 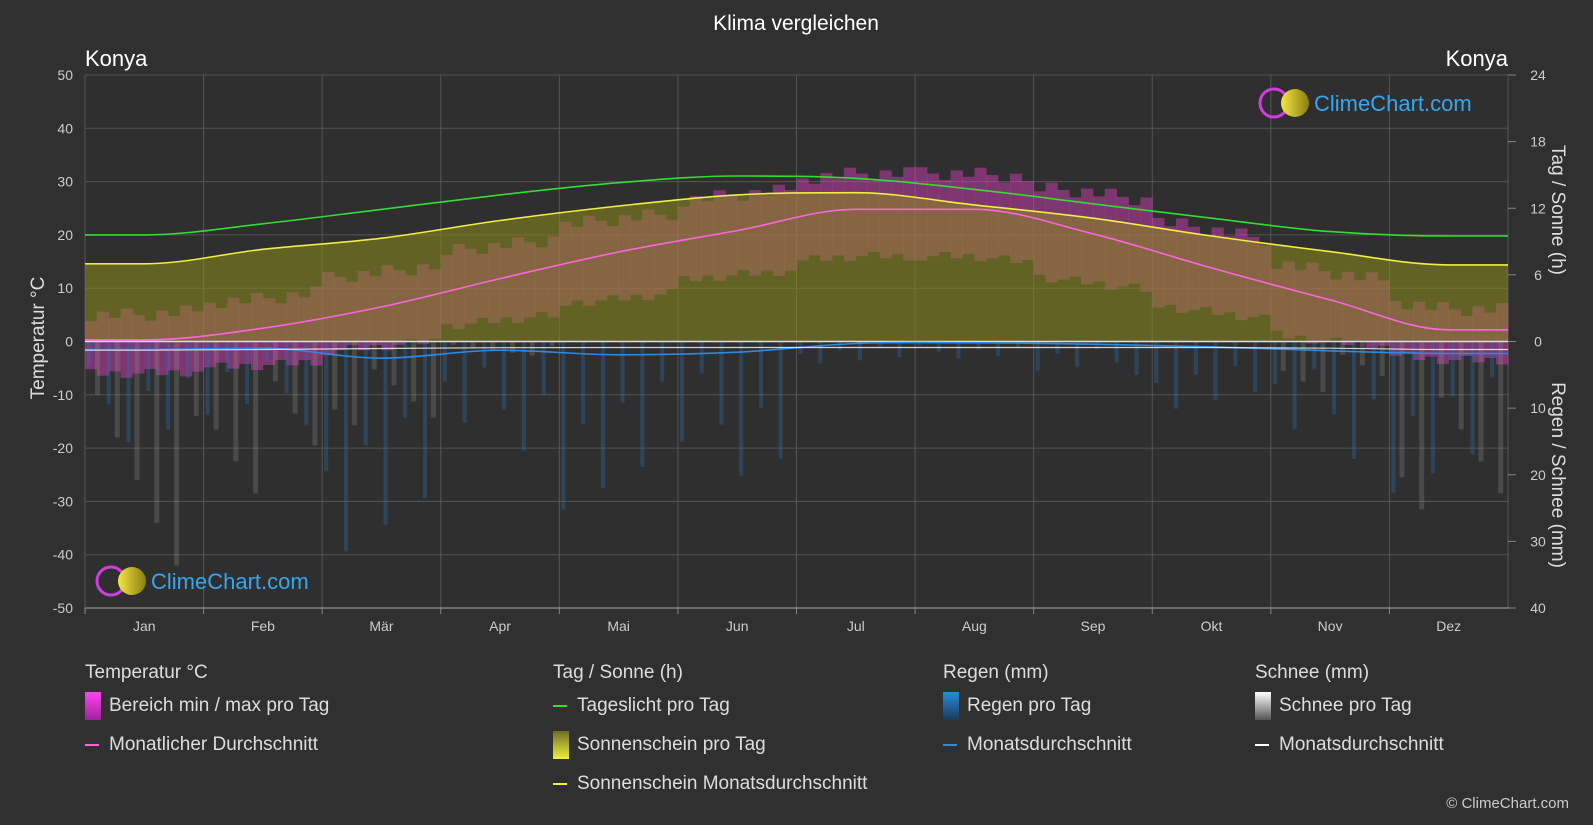 What do you see at coordinates (65, 128) in the screenshot?
I see `y-left-tick-label: 40` at bounding box center [65, 128].